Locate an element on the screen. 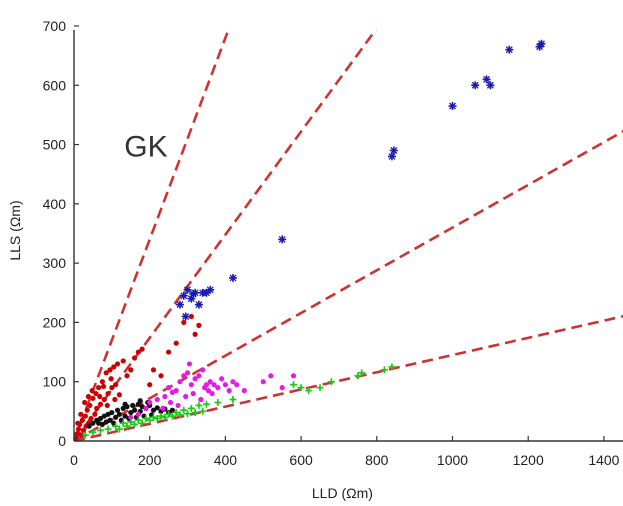 The height and width of the screenshot is (506, 623). x-tick-label: 1000 is located at coordinates (452, 460).